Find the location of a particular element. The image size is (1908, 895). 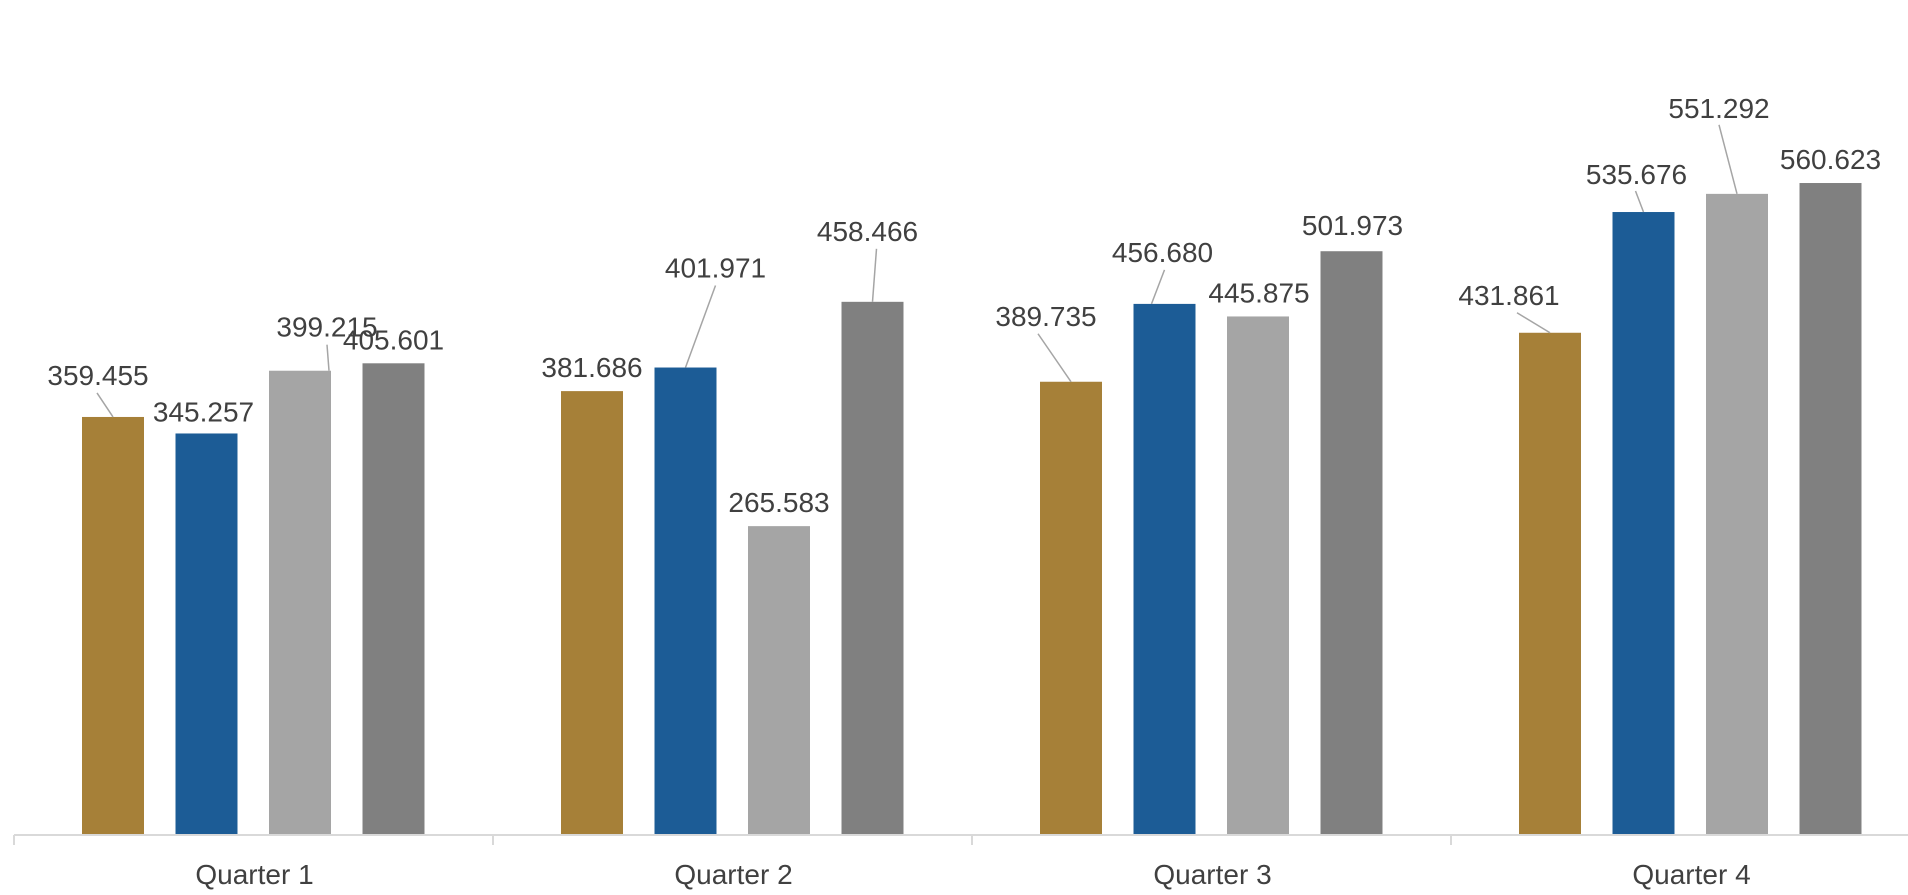

data-label-2-series-4: 458.466 is located at coordinates (867, 231).